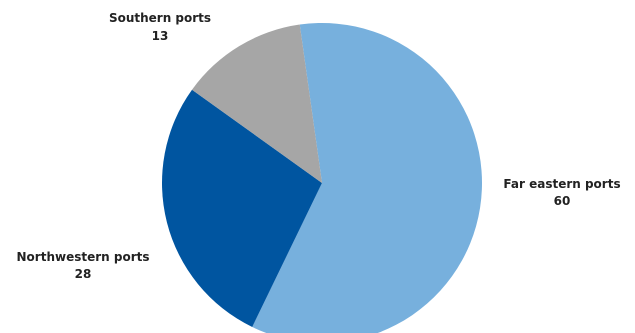 This screenshot has height=333, width=635. I want to click on slice-label-name: Northwestern ports, so click(83, 257).